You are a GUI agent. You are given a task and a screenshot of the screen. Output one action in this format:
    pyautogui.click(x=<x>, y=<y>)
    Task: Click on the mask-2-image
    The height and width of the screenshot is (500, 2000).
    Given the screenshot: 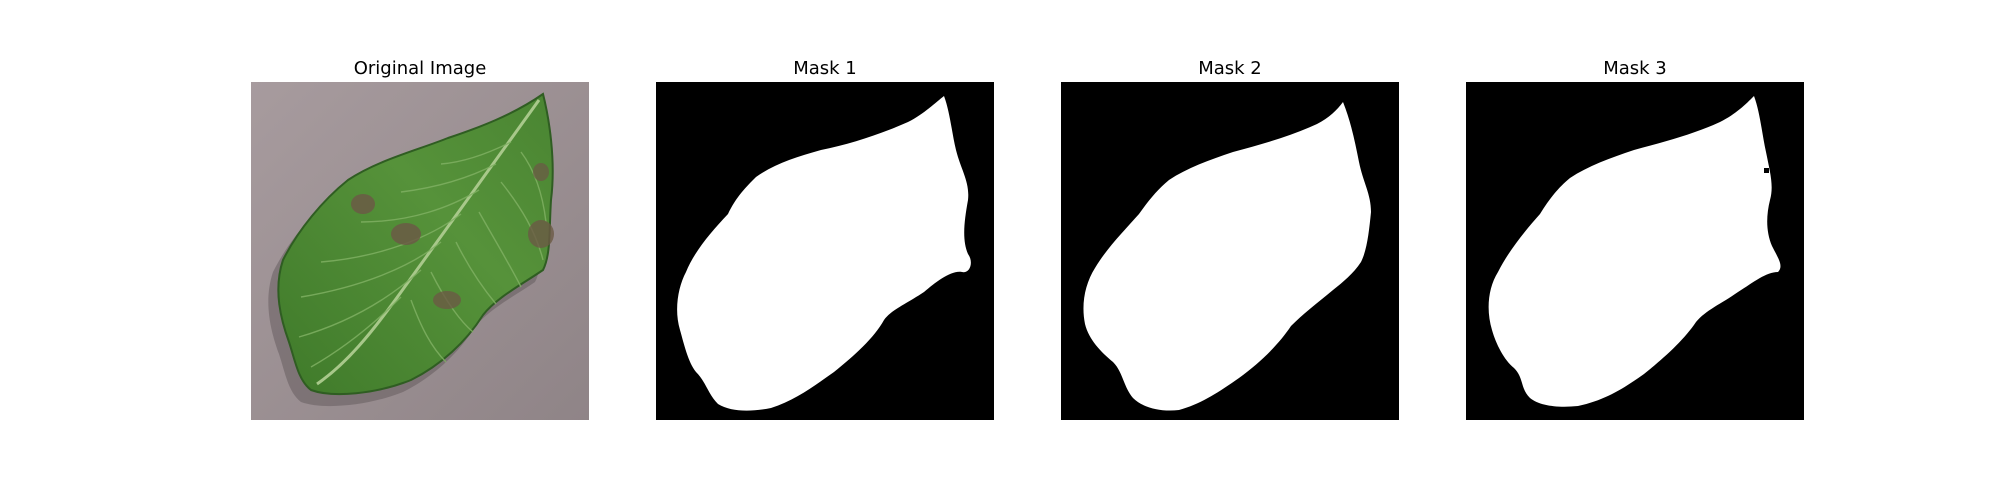 What is the action you would take?
    pyautogui.click(x=1230, y=251)
    